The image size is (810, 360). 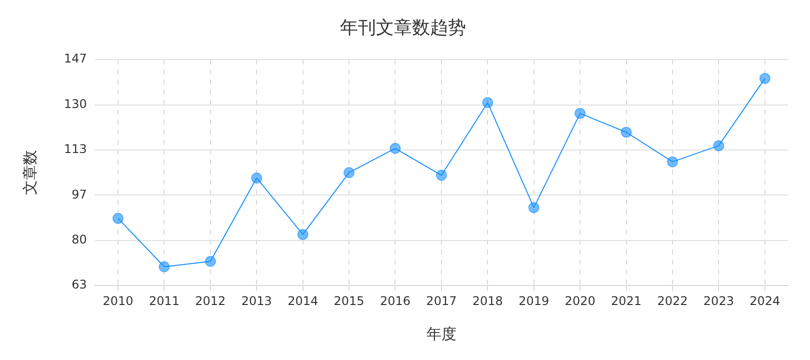 I want to click on y-tick-label: 97, so click(x=79, y=194).